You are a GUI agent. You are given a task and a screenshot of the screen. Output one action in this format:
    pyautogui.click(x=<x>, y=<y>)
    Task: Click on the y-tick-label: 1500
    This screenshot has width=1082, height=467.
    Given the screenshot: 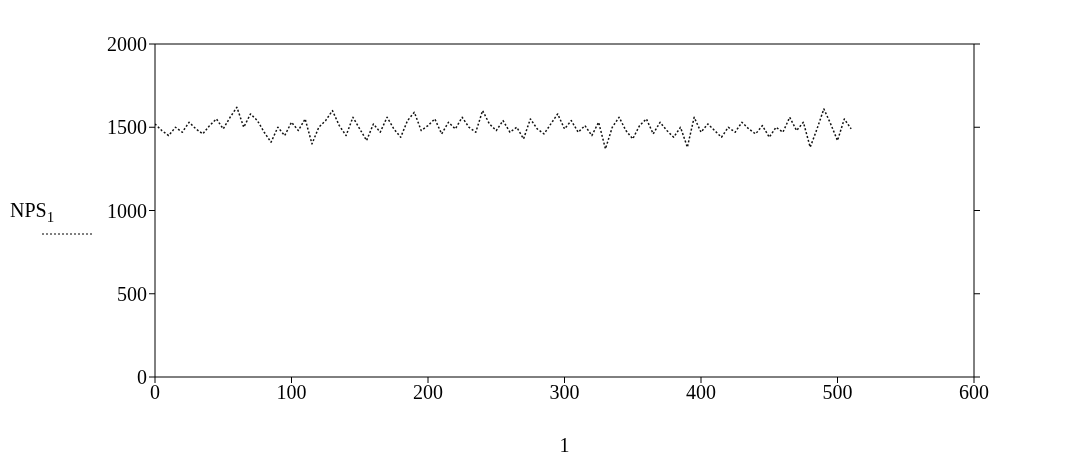 What is the action you would take?
    pyautogui.click(x=127, y=127)
    